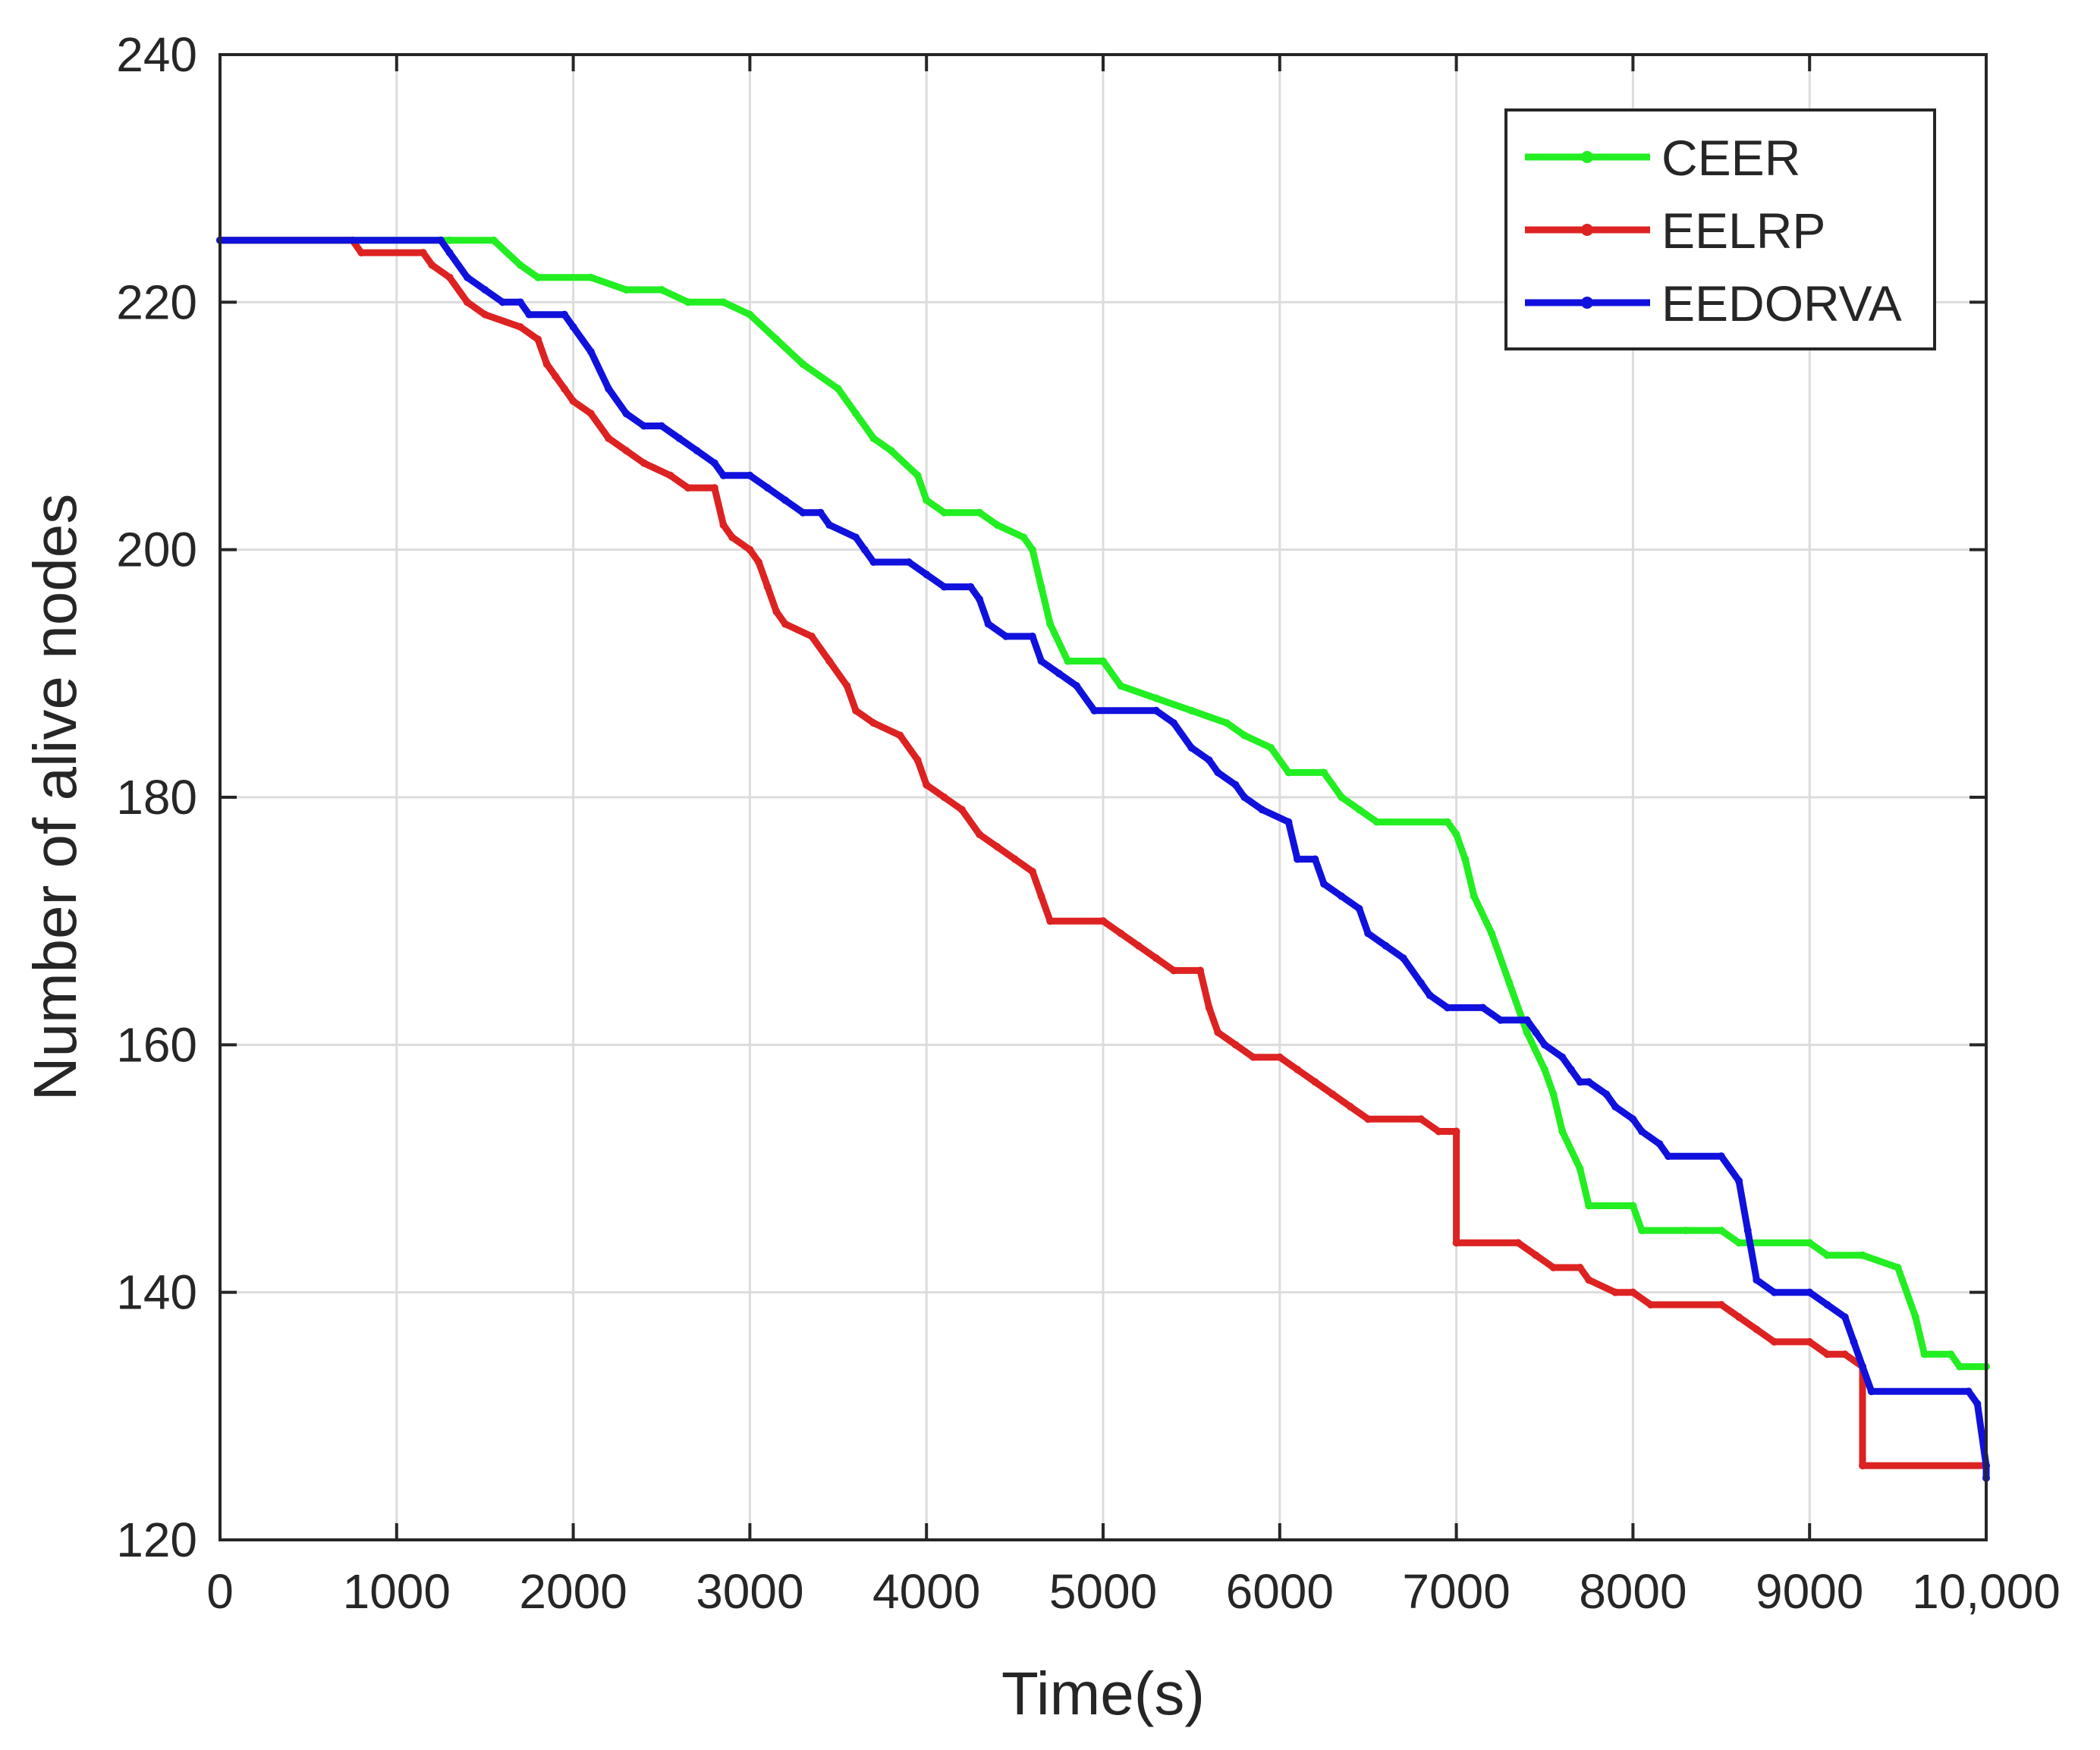  Describe the element at coordinates (1280, 1591) in the screenshot. I see `x-tick-label: 6000` at that location.